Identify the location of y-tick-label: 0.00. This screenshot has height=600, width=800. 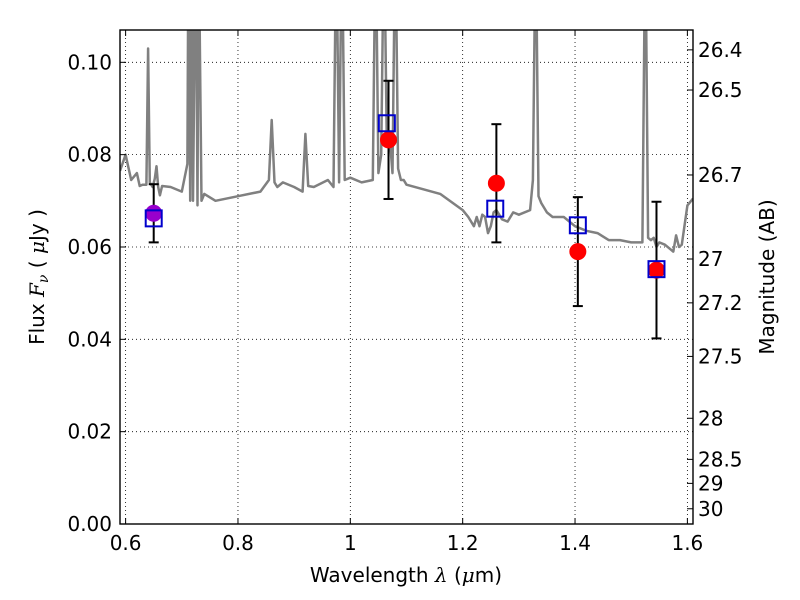
(89, 524).